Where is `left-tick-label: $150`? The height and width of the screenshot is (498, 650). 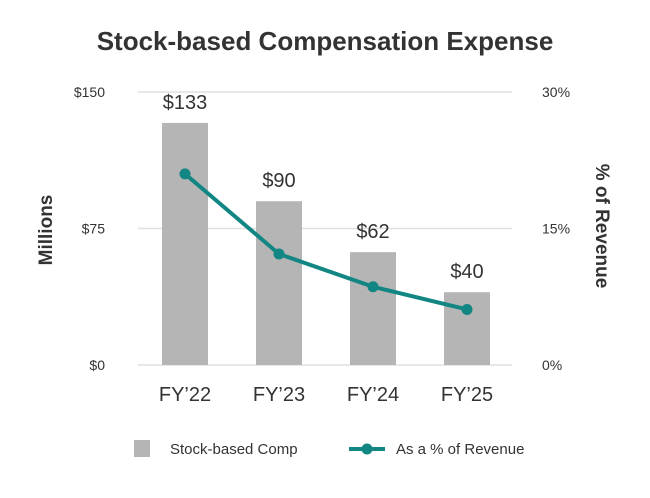
left-tick-label: $150 is located at coordinates (89, 92).